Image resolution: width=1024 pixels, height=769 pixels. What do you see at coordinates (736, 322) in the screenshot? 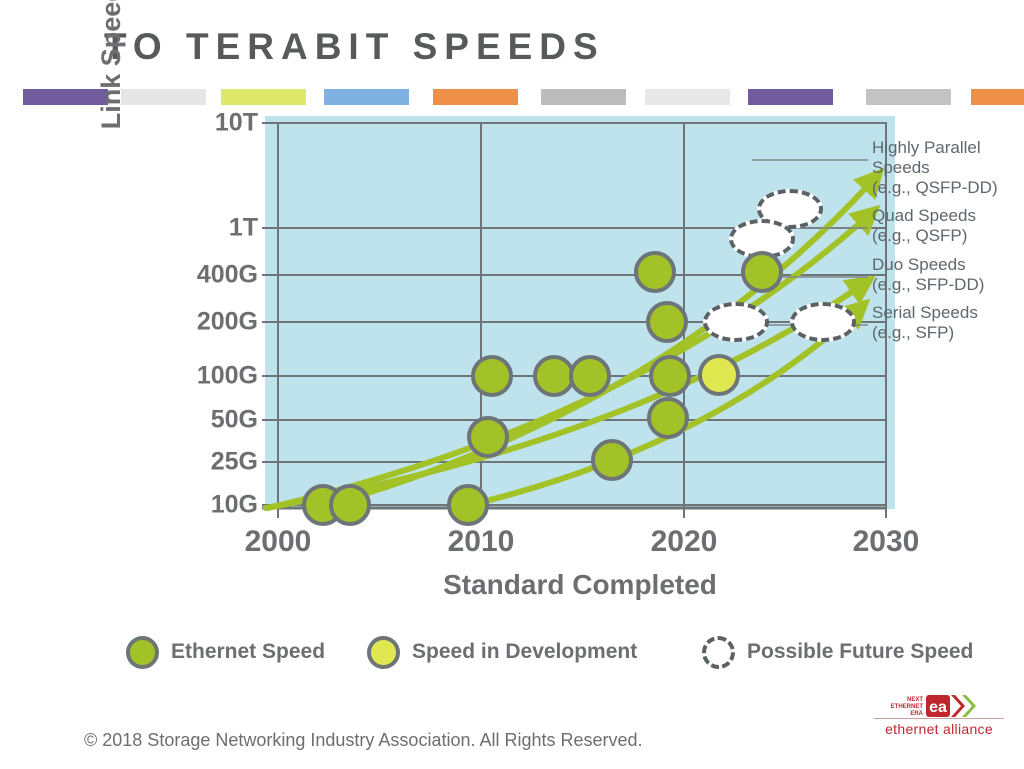
I see `future-speed-marker-2022-200G` at bounding box center [736, 322].